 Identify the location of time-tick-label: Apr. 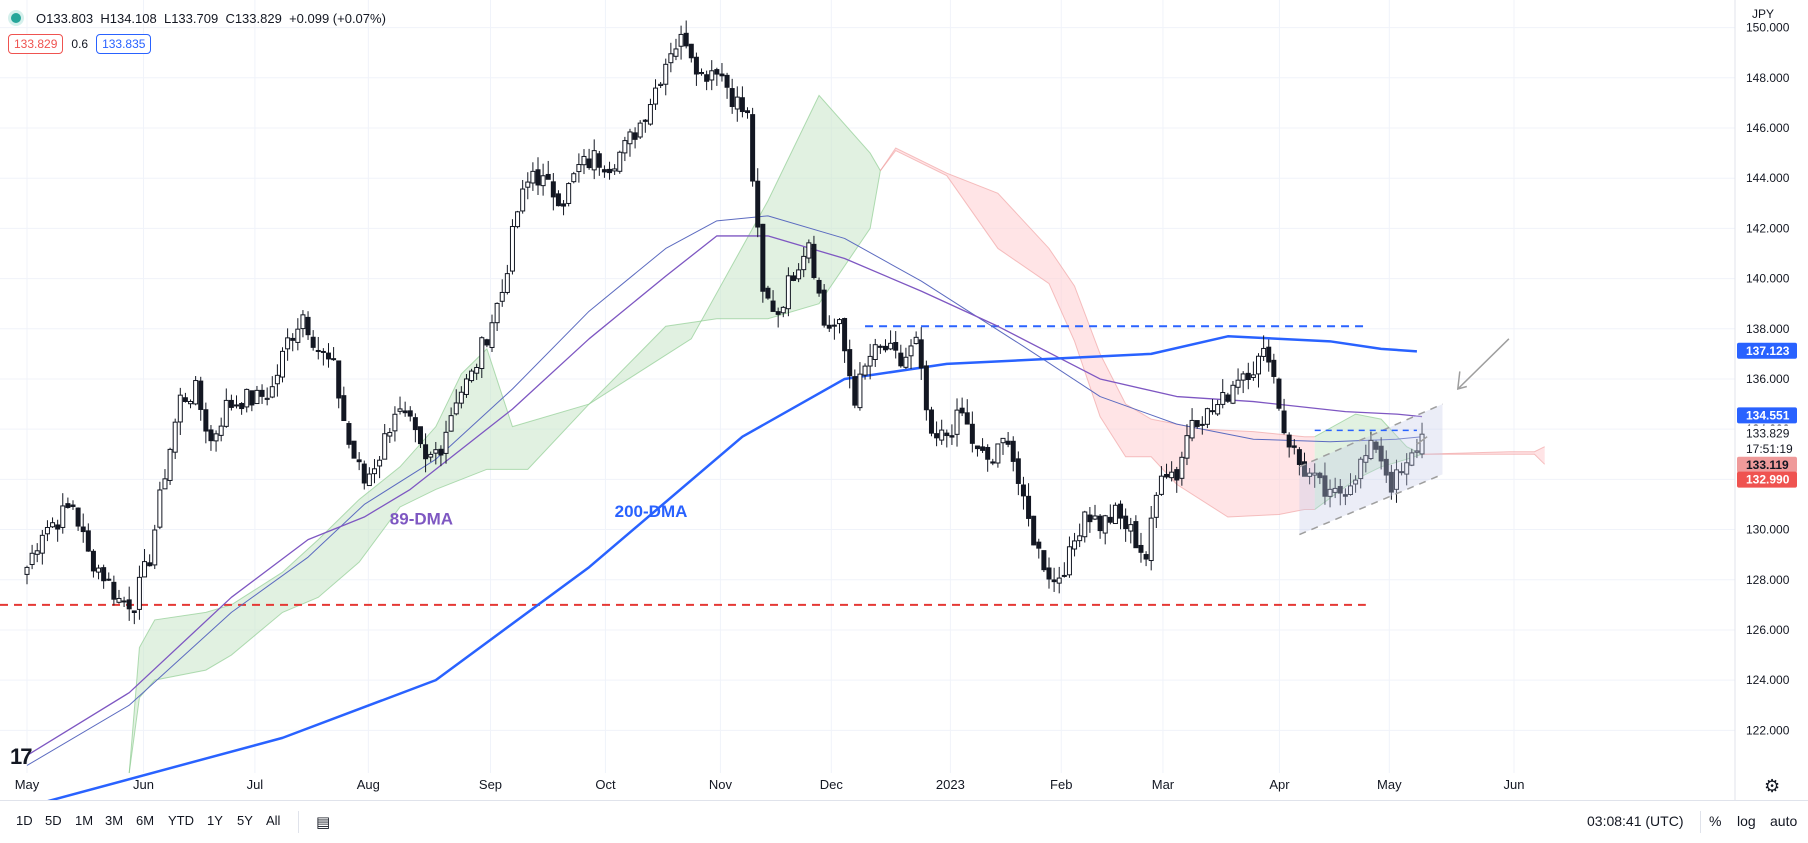
(1279, 784).